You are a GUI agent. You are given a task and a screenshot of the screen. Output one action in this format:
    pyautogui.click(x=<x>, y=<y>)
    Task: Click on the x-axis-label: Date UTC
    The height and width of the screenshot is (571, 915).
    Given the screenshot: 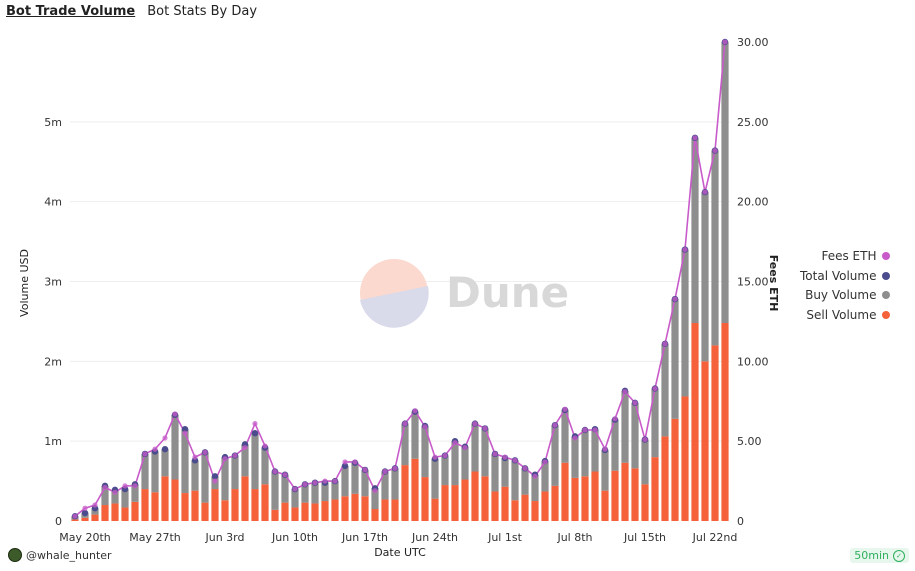 What is the action you would take?
    pyautogui.click(x=400, y=552)
    